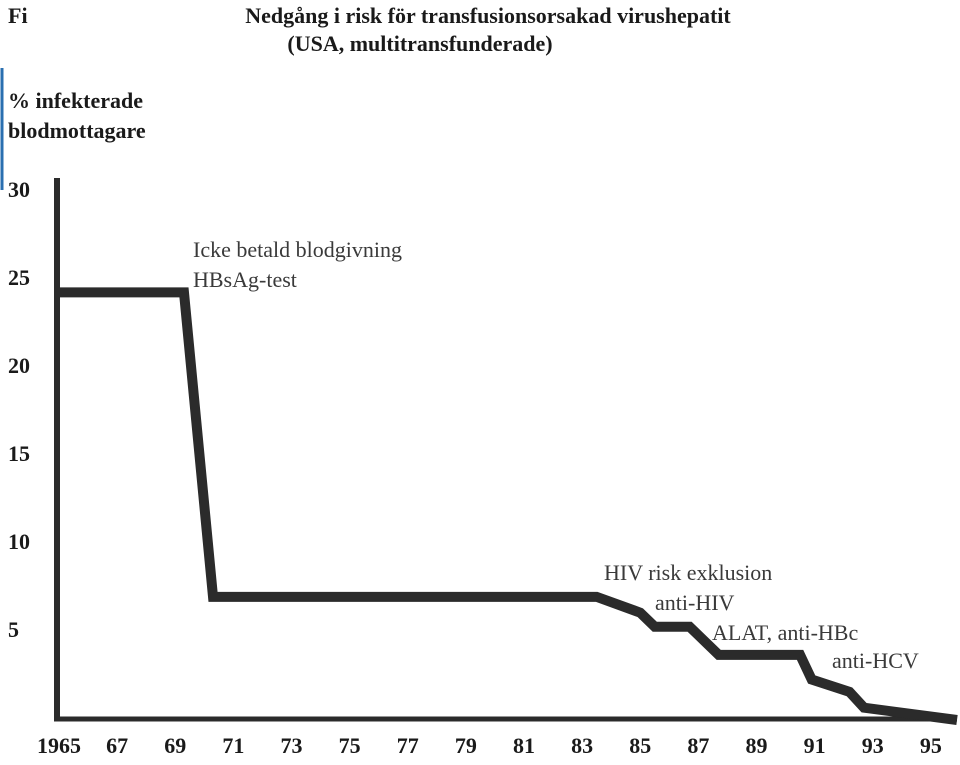  I want to click on chart-title: (USA, multitransfunderade), so click(419, 43).